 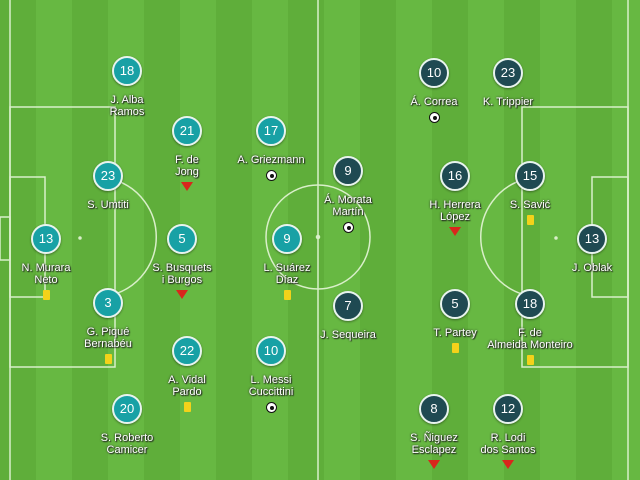 I want to click on away-player: 13 J. Oblak, so click(x=586, y=249).